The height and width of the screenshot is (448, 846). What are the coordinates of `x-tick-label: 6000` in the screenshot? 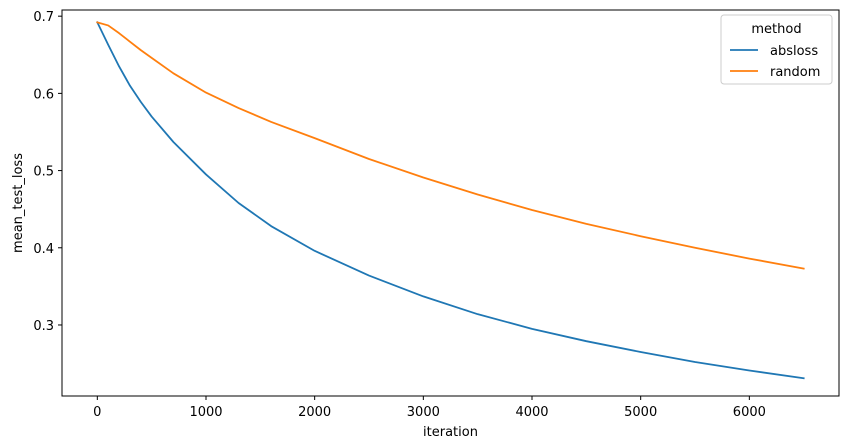 It's located at (749, 412).